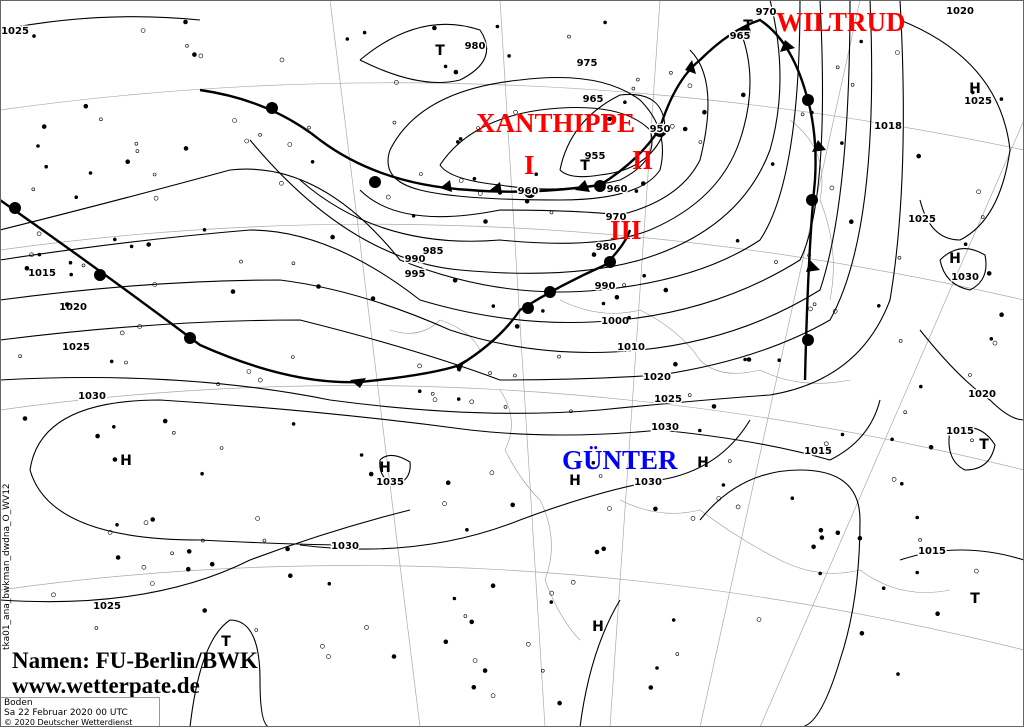 The width and height of the screenshot is (1024, 727). What do you see at coordinates (106, 685) in the screenshot?
I see `credit-website: www.wetterpate.de` at bounding box center [106, 685].